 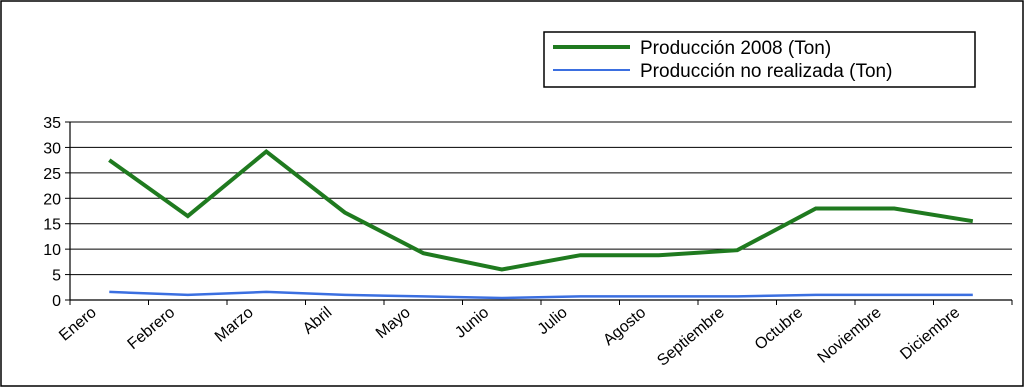 What do you see at coordinates (52, 199) in the screenshot?
I see `y-tick-label: 20` at bounding box center [52, 199].